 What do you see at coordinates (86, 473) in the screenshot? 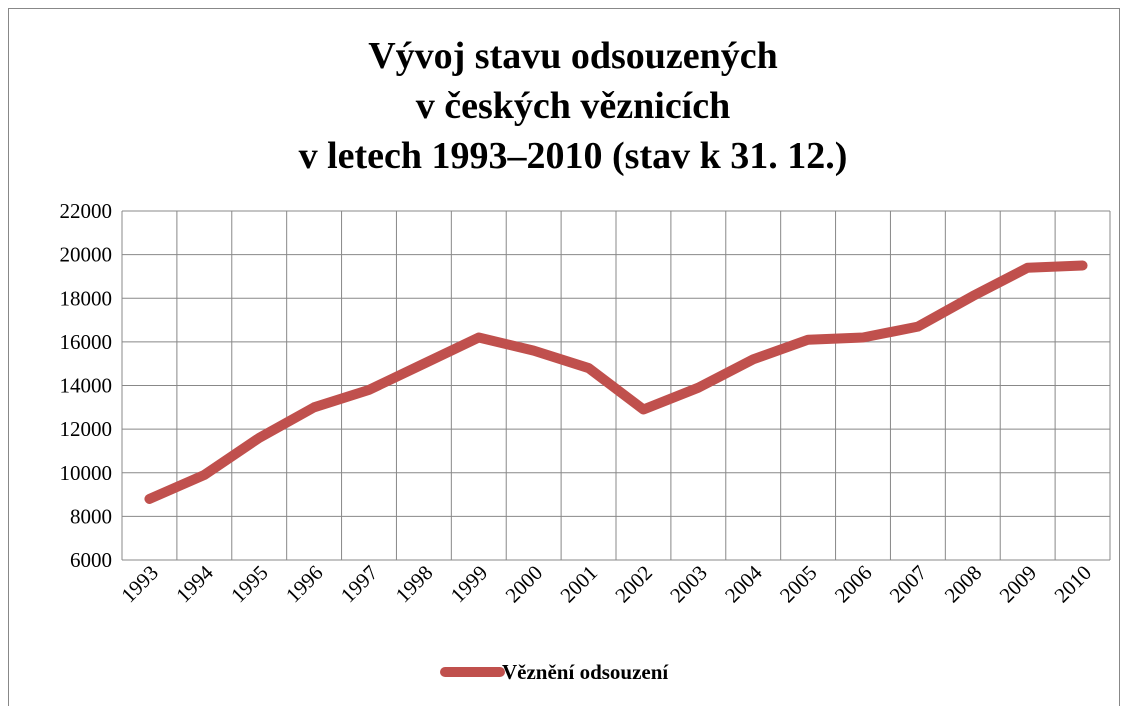
I see `y-tick-label: 10000` at bounding box center [86, 473].